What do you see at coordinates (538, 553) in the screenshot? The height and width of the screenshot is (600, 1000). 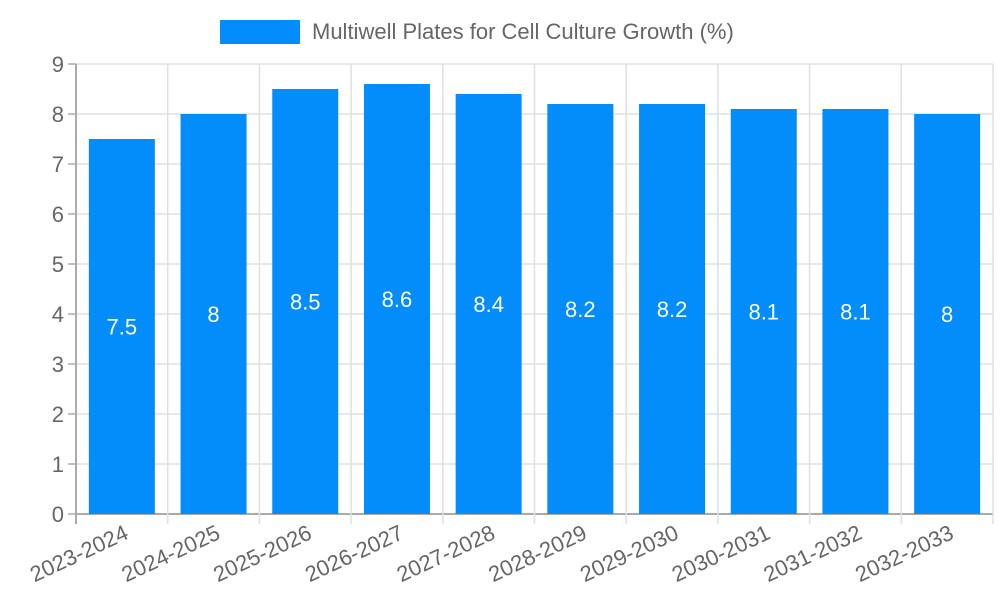 I see `x-tick-label: 2028-2029` at bounding box center [538, 553].